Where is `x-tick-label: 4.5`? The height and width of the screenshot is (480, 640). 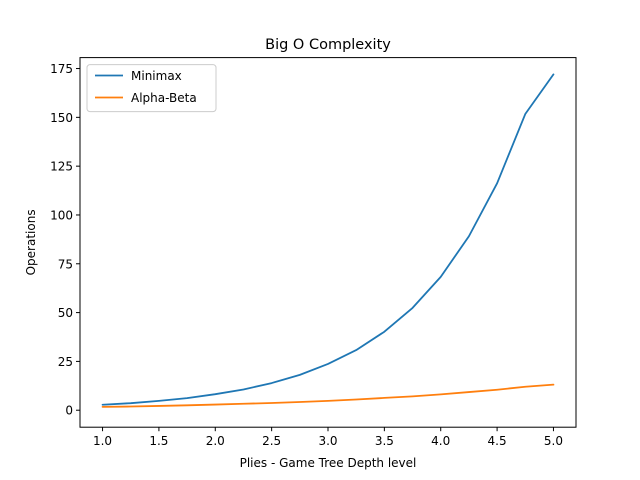
x-tick-label: 4.5 is located at coordinates (497, 441).